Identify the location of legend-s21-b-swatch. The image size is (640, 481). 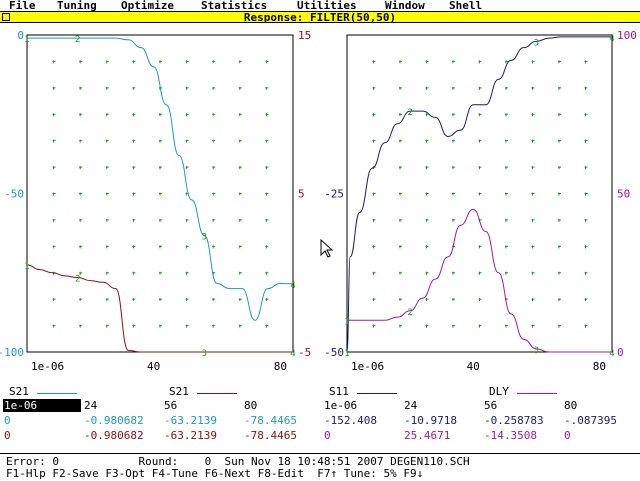
(217, 393).